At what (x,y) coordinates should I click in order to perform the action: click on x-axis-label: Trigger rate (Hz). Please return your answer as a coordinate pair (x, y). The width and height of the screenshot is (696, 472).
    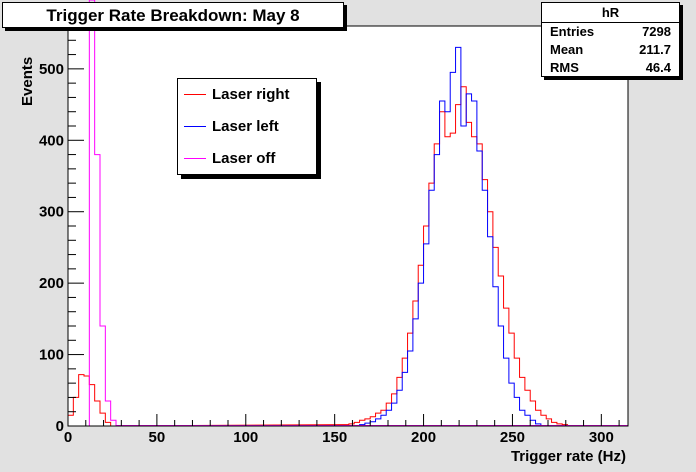
    Looking at the image, I should click on (568, 456).